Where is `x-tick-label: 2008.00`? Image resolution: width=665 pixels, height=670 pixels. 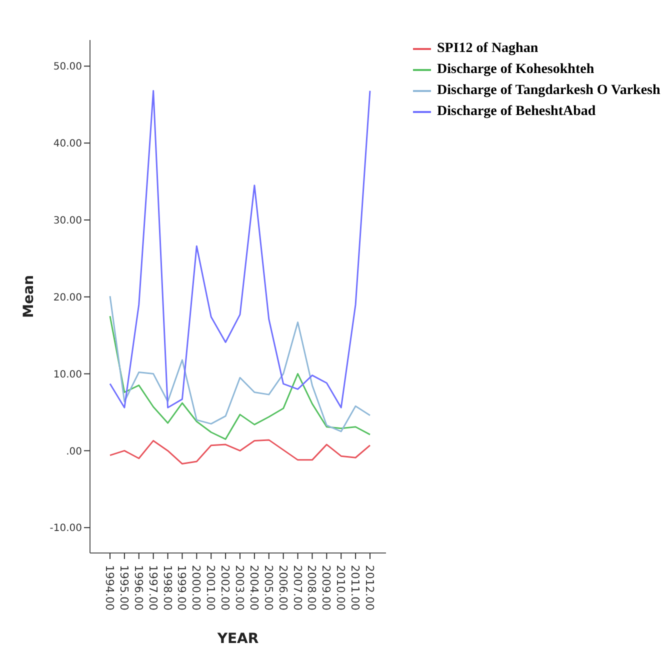
x-tick-label: 2008.00 is located at coordinates (311, 587).